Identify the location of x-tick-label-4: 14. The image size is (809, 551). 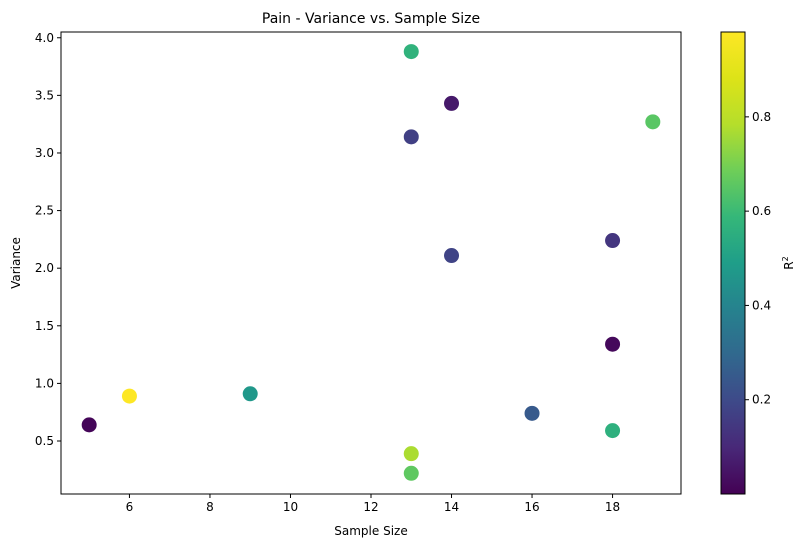
(451, 507).